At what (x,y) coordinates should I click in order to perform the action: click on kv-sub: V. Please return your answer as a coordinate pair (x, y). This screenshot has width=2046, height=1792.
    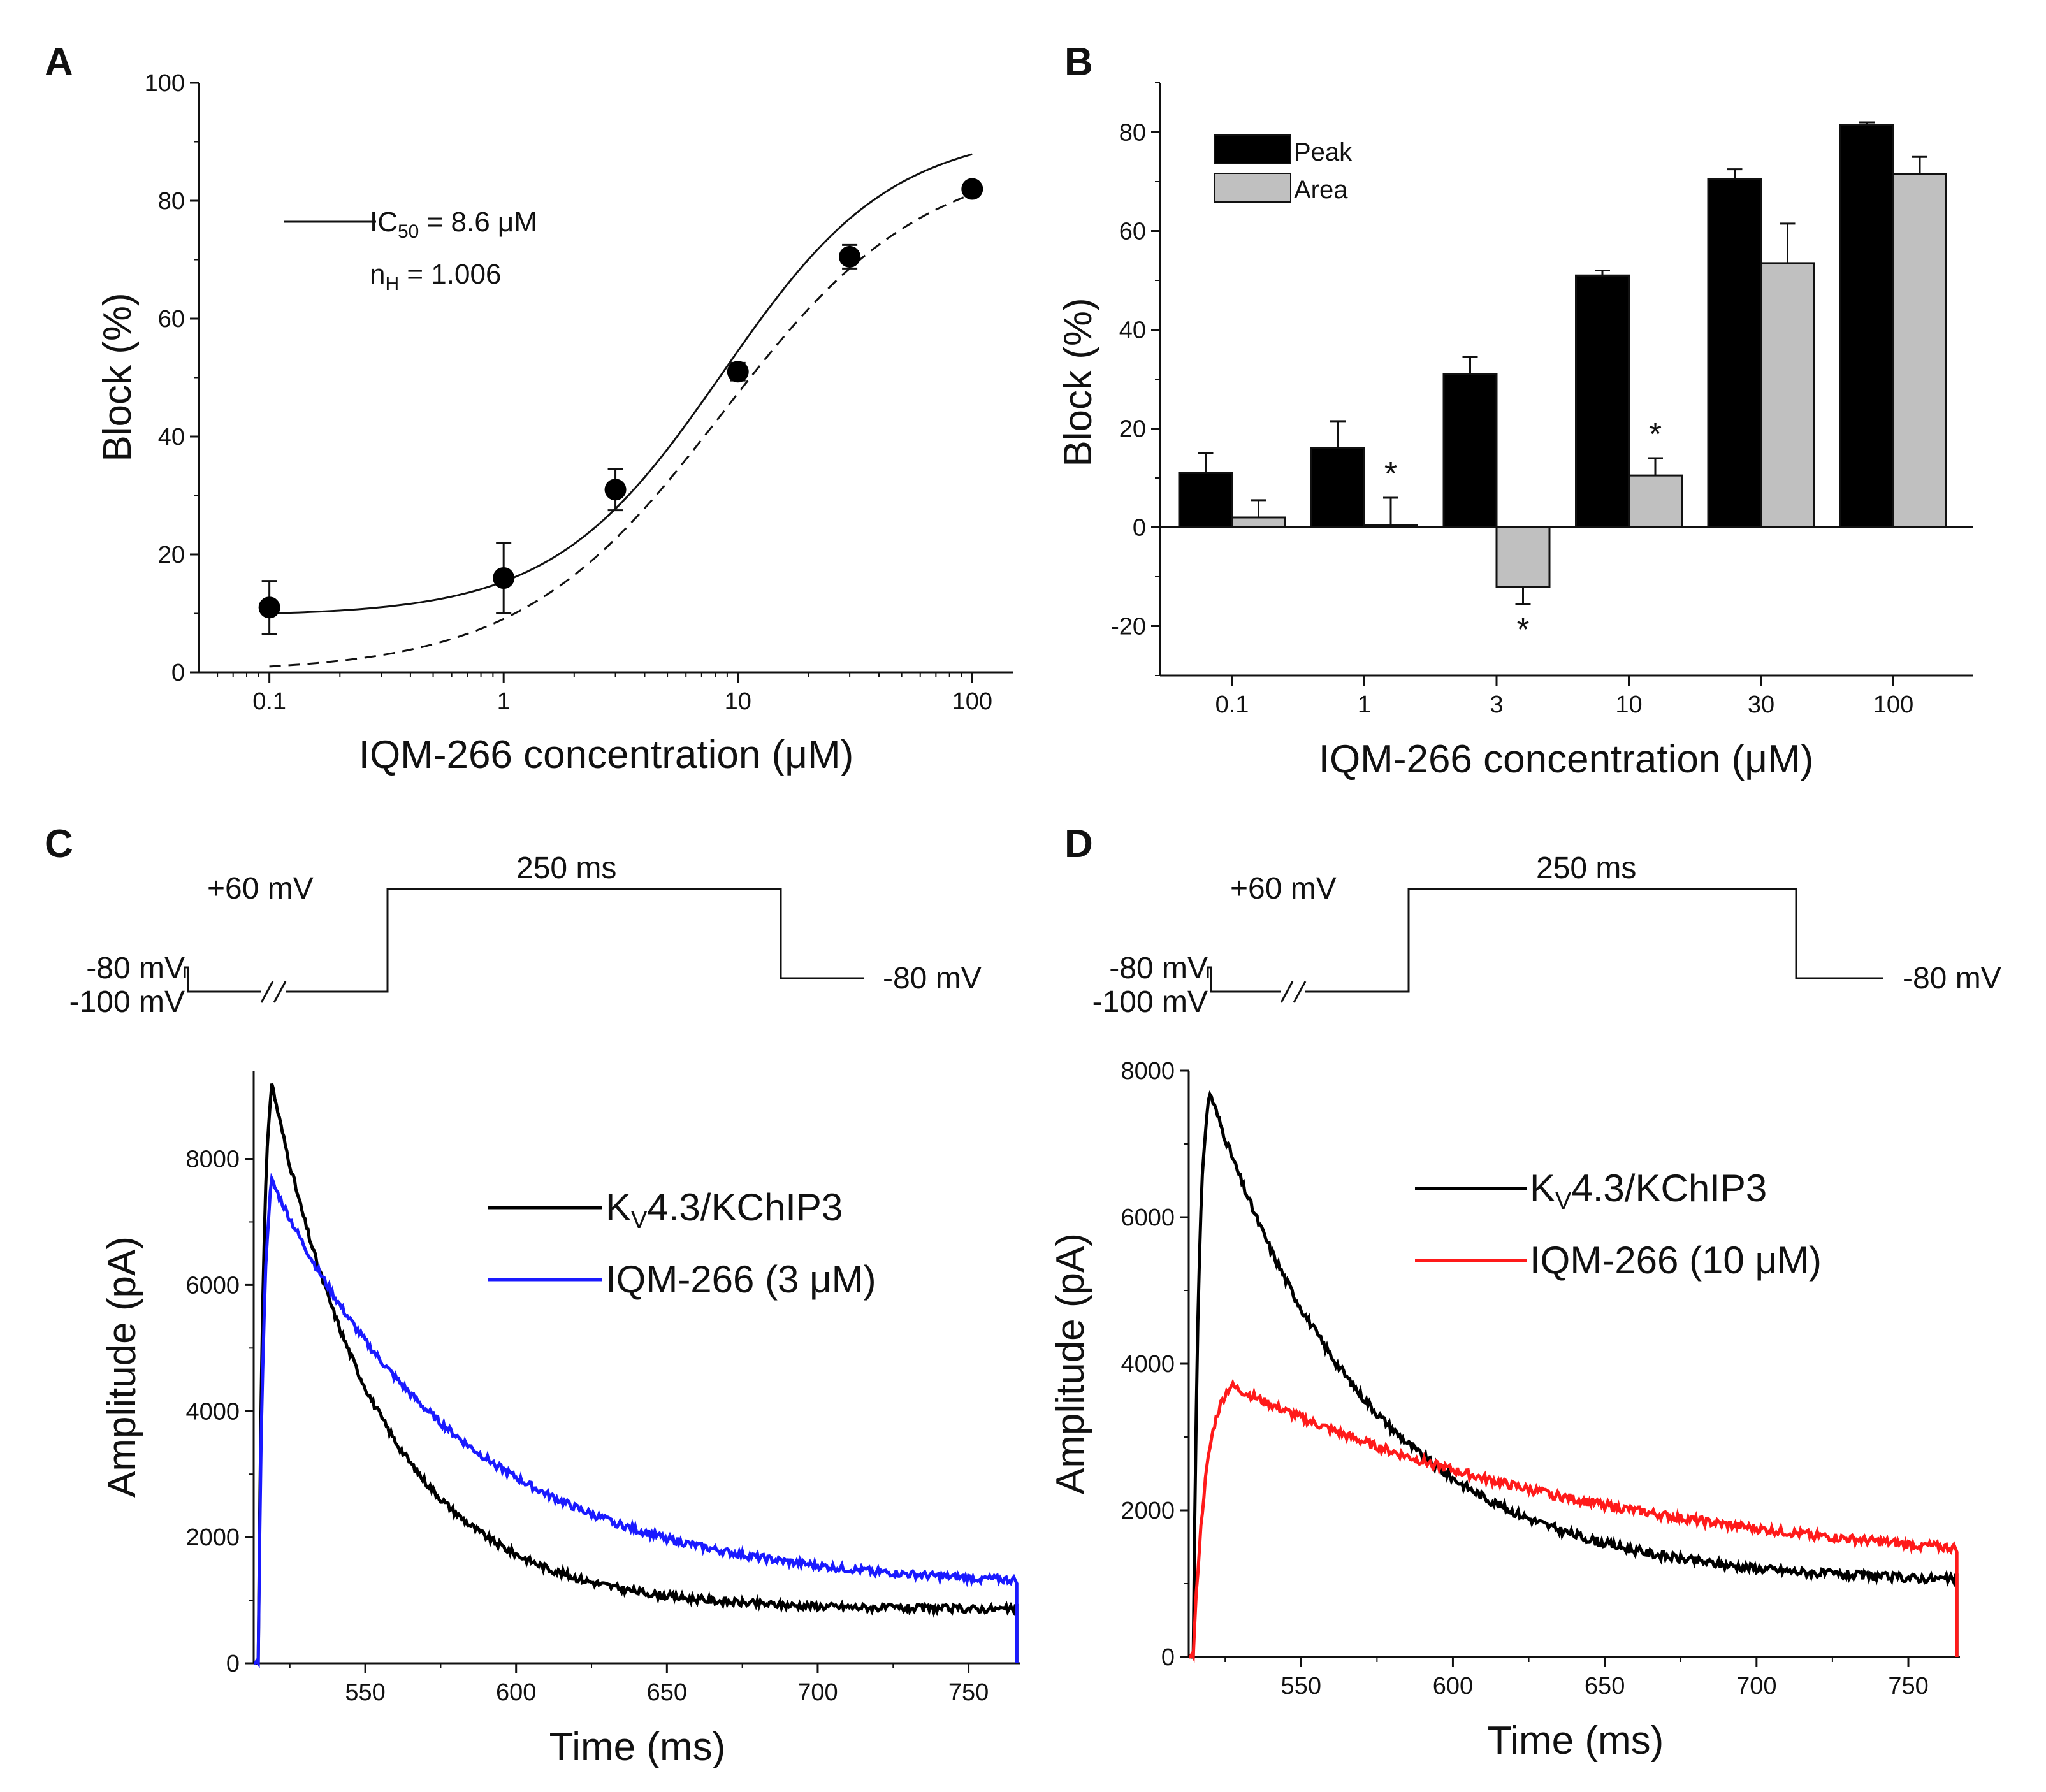
    Looking at the image, I should click on (1563, 1201).